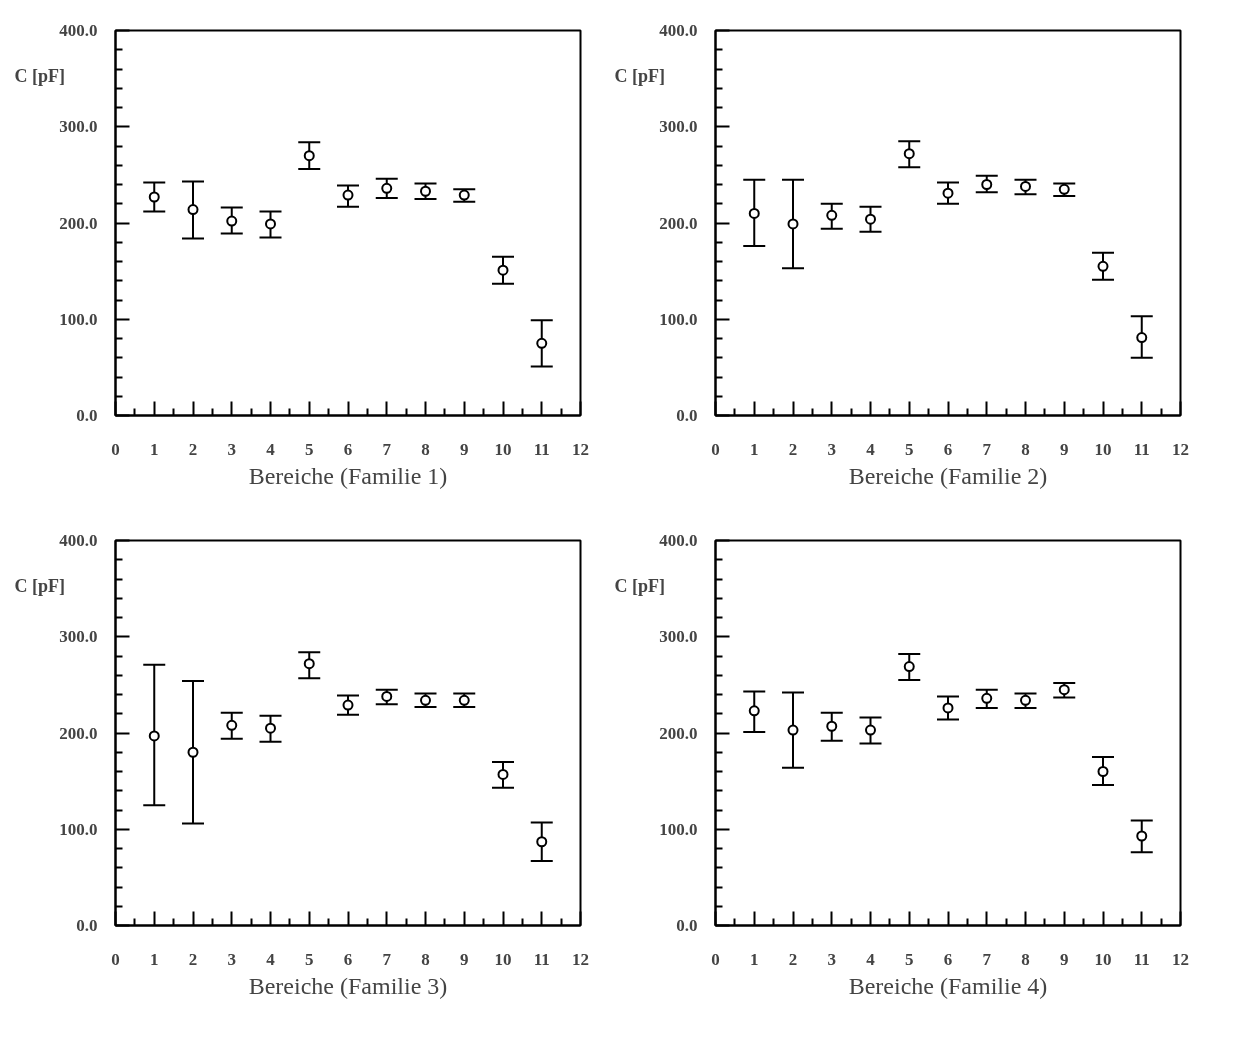  I want to click on x-axis-title: Bereiche (Familie 3), so click(348, 985).